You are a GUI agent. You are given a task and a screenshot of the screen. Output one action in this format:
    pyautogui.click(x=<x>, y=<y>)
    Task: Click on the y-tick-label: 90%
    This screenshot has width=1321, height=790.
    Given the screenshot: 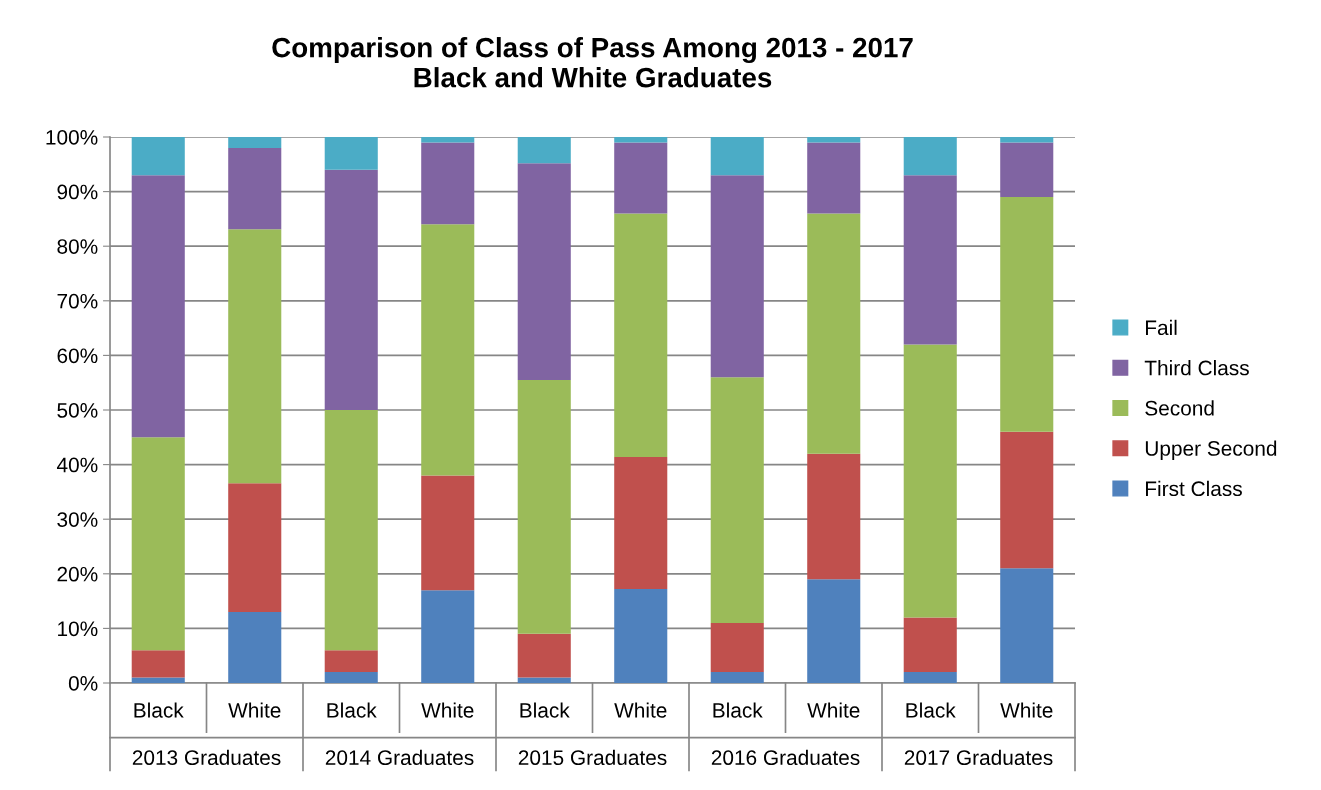 What is the action you would take?
    pyautogui.click(x=77, y=192)
    